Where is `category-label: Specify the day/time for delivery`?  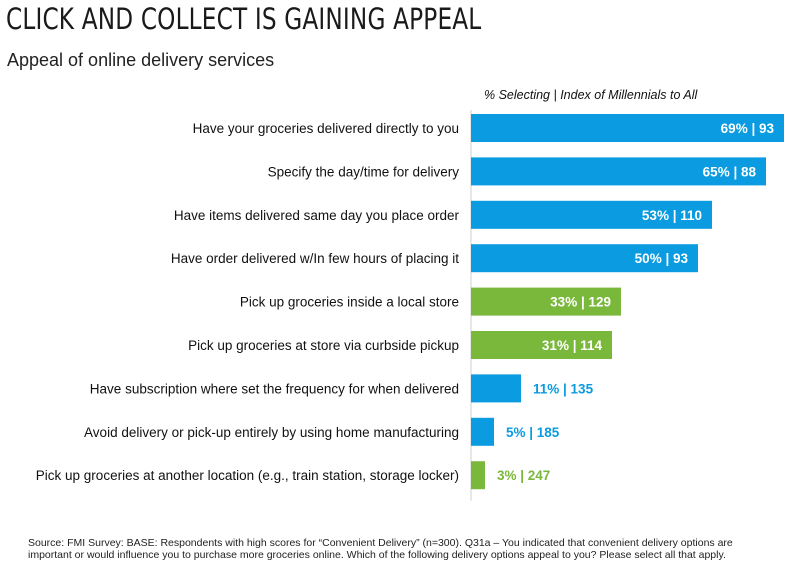 category-label: Specify the day/time for delivery is located at coordinates (364, 171).